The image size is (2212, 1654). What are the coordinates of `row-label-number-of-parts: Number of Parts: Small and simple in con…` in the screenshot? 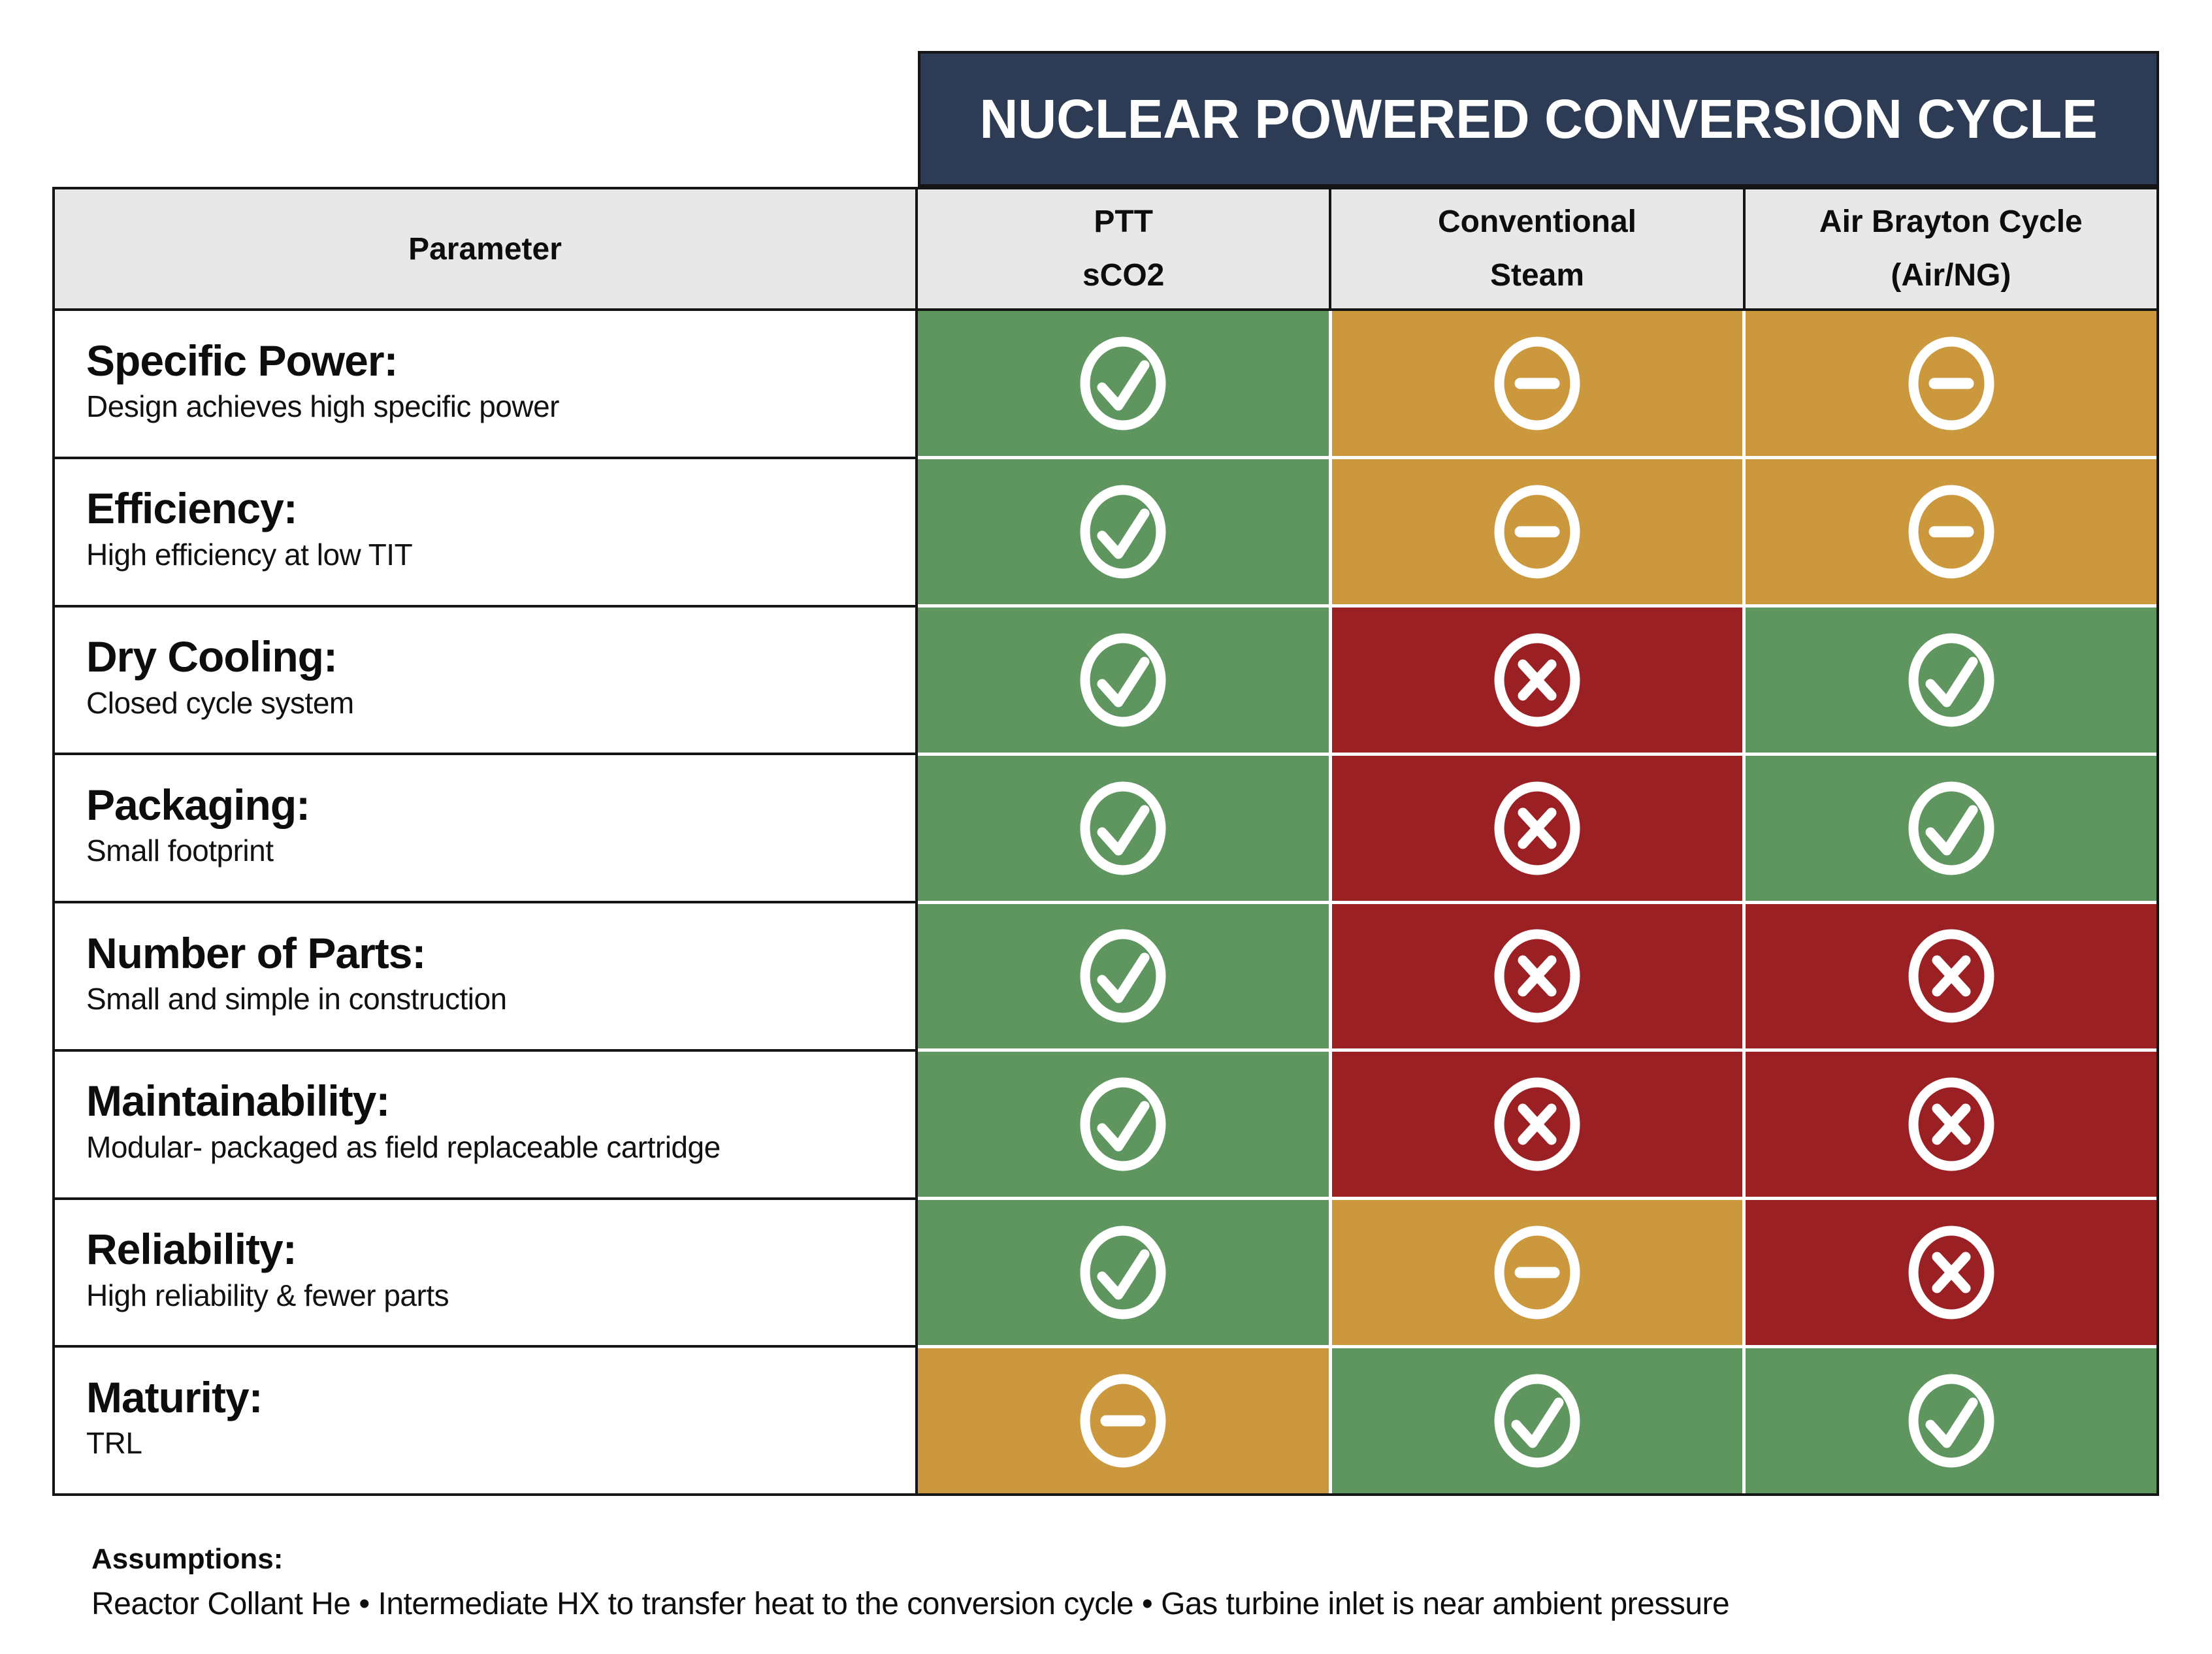 It's located at (485, 976).